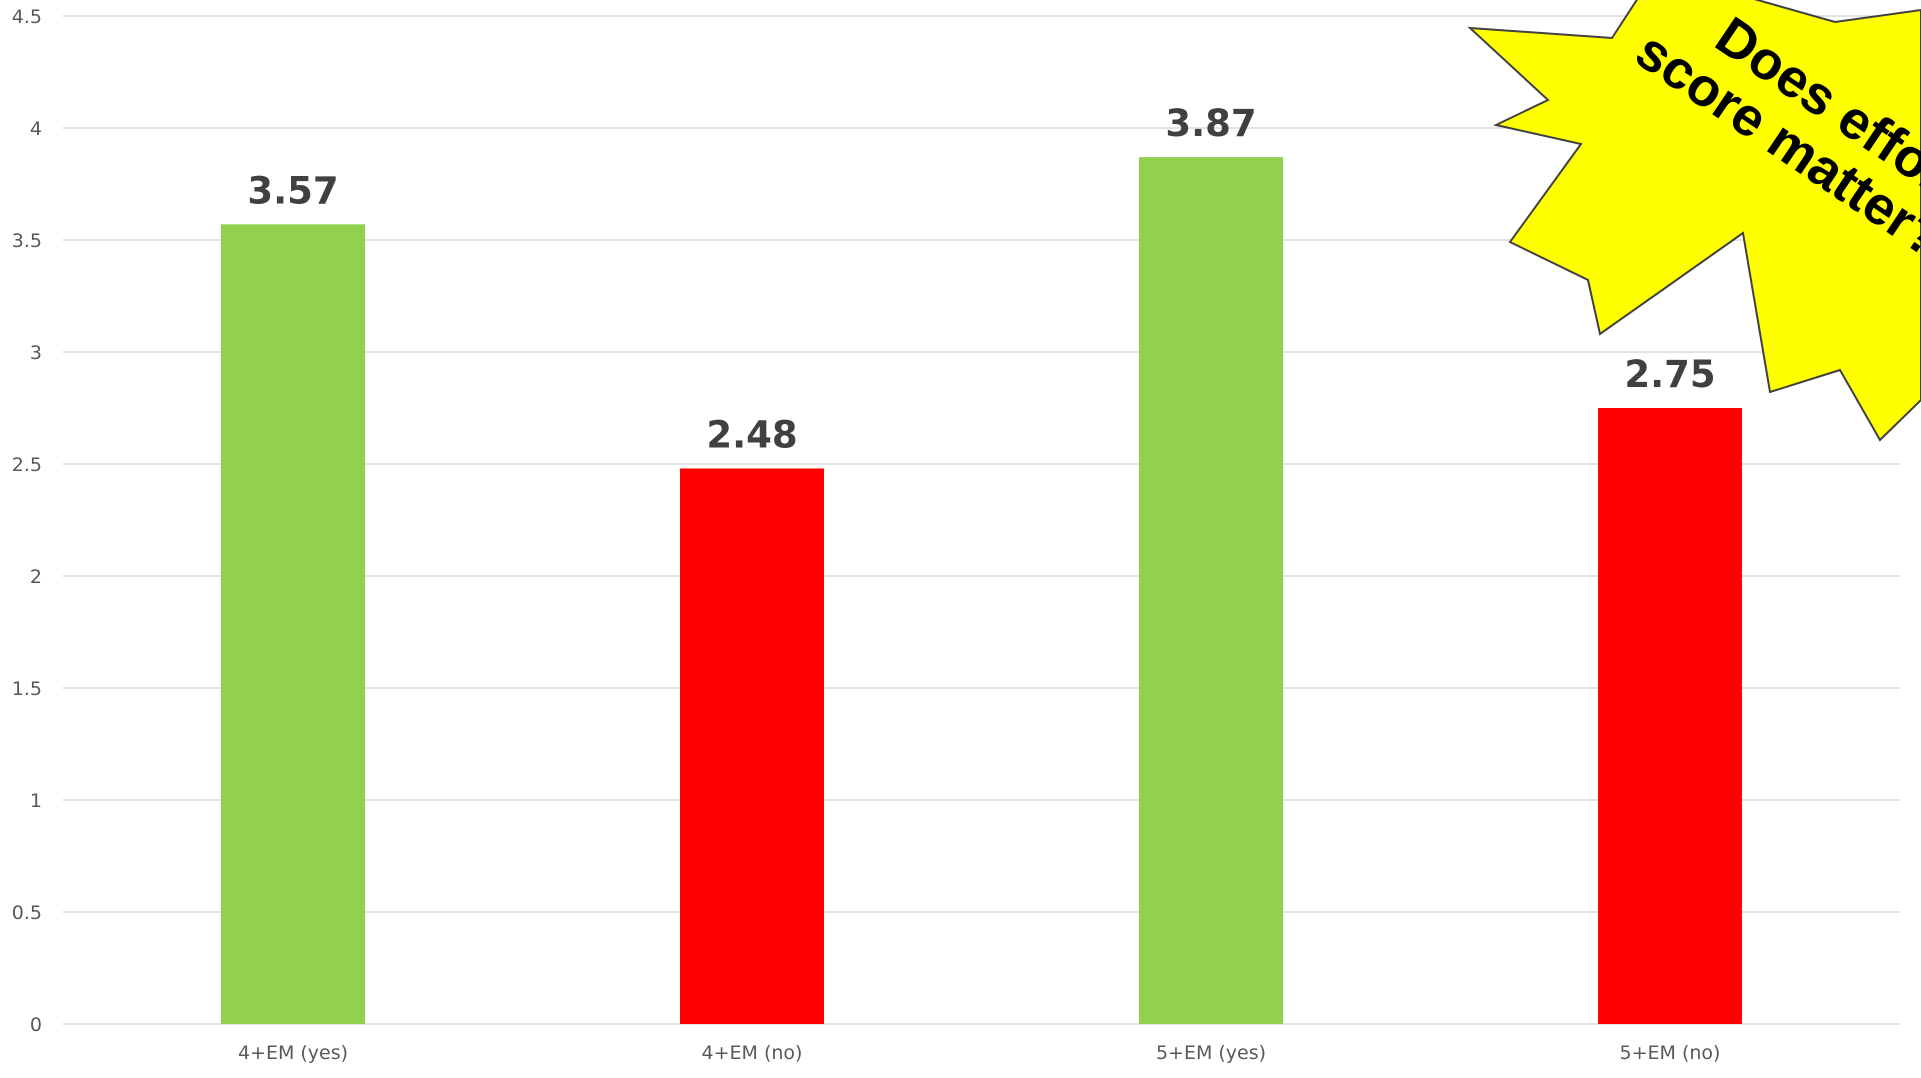 This screenshot has height=1078, width=1921. I want to click on data-label: 3.57, so click(292, 190).